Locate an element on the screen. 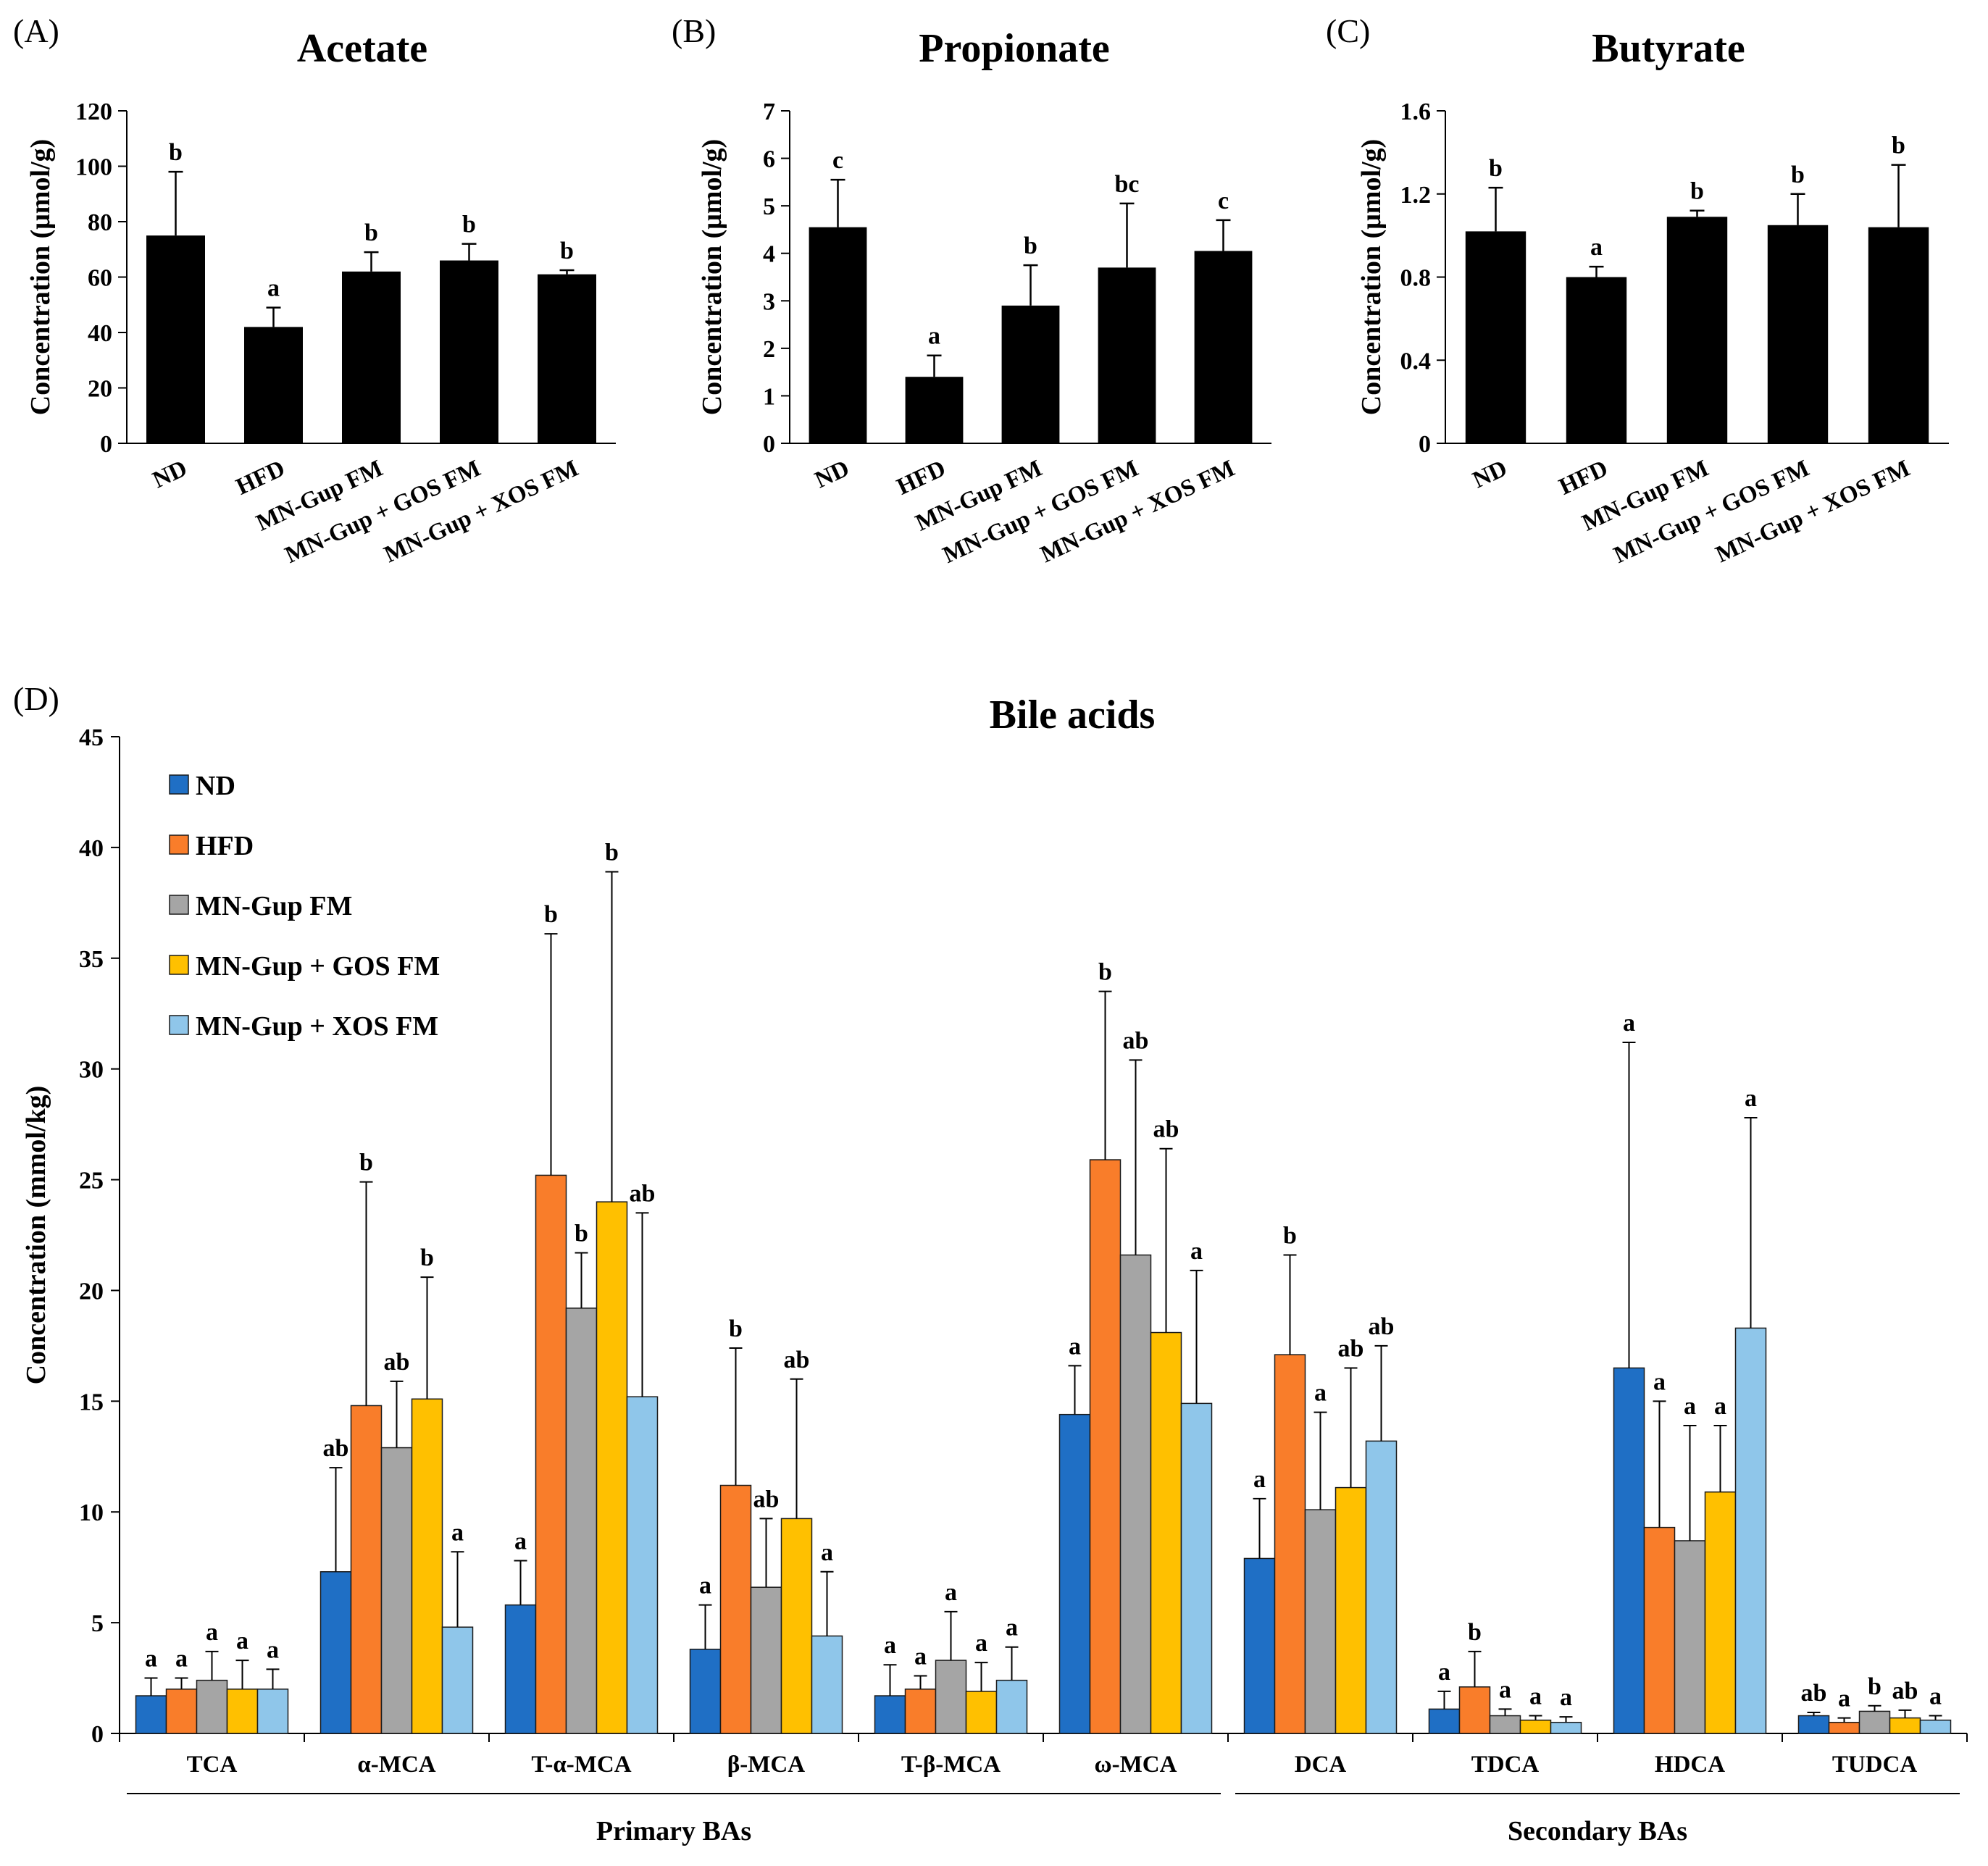  bar-tdca-mn-gup-gos-fm is located at coordinates (1535, 1726).